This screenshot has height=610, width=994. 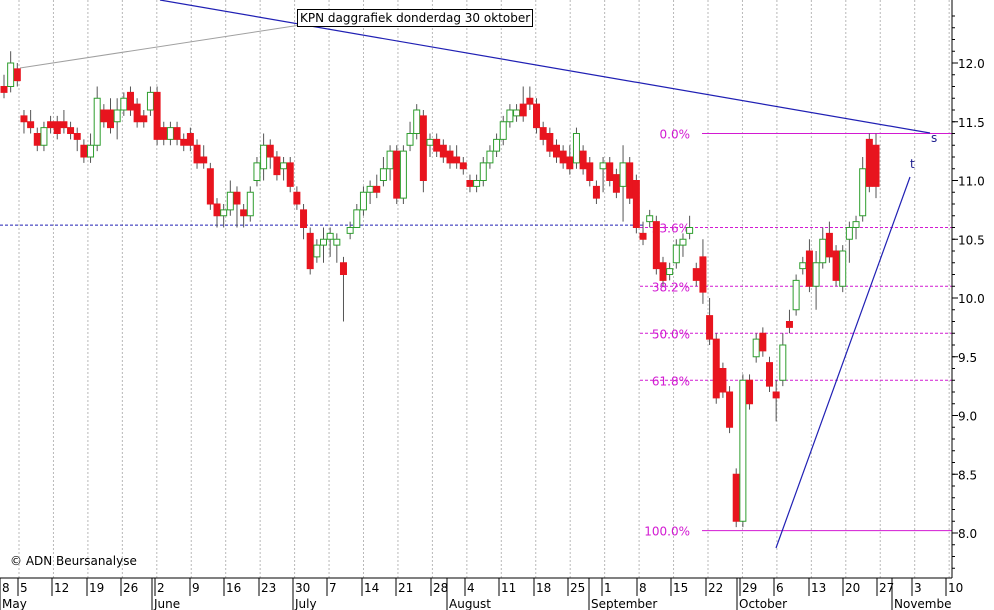 I want to click on trendline-label-t: t, so click(x=912, y=164).